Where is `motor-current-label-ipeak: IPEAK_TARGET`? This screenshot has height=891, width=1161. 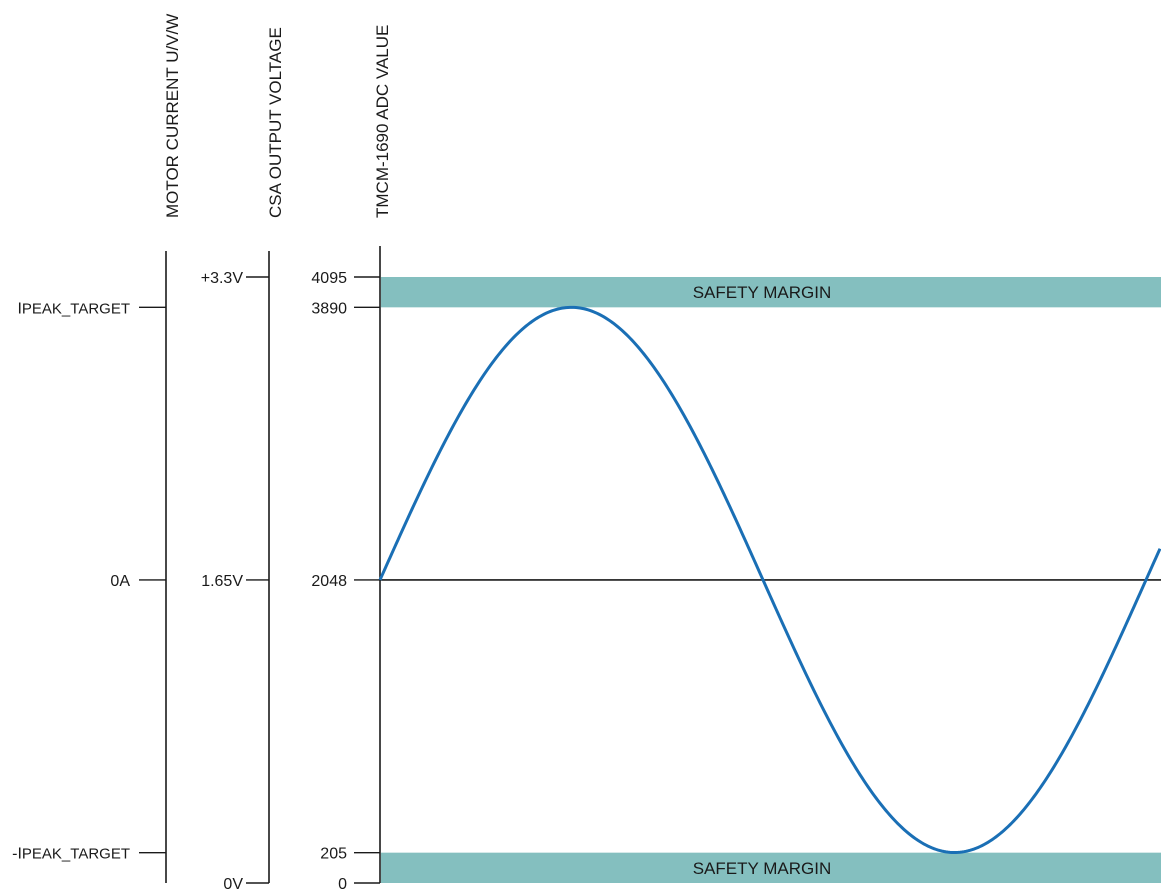
motor-current-label-ipeak: IPEAK_TARGET is located at coordinates (73, 308).